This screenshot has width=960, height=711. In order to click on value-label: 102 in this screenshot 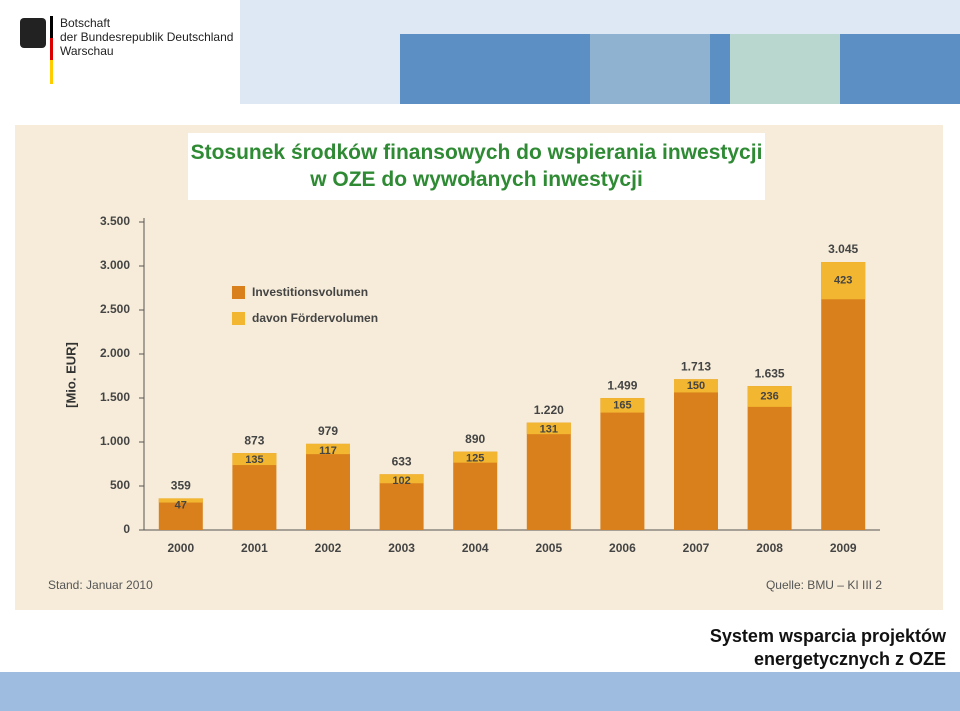, I will do `click(401, 481)`.